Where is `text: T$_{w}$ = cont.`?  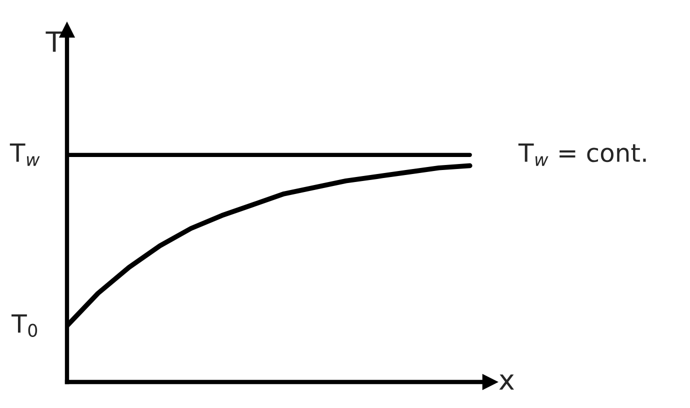
text: T$_{w}$ = cont. is located at coordinates (582, 155).